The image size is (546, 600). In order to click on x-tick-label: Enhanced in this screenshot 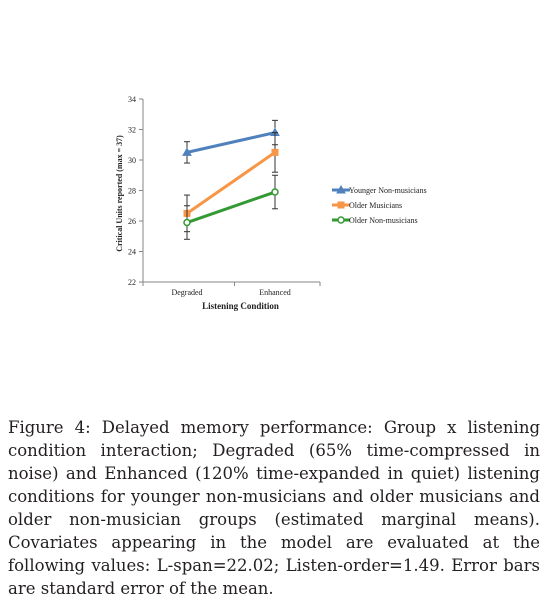, I will do `click(275, 292)`.